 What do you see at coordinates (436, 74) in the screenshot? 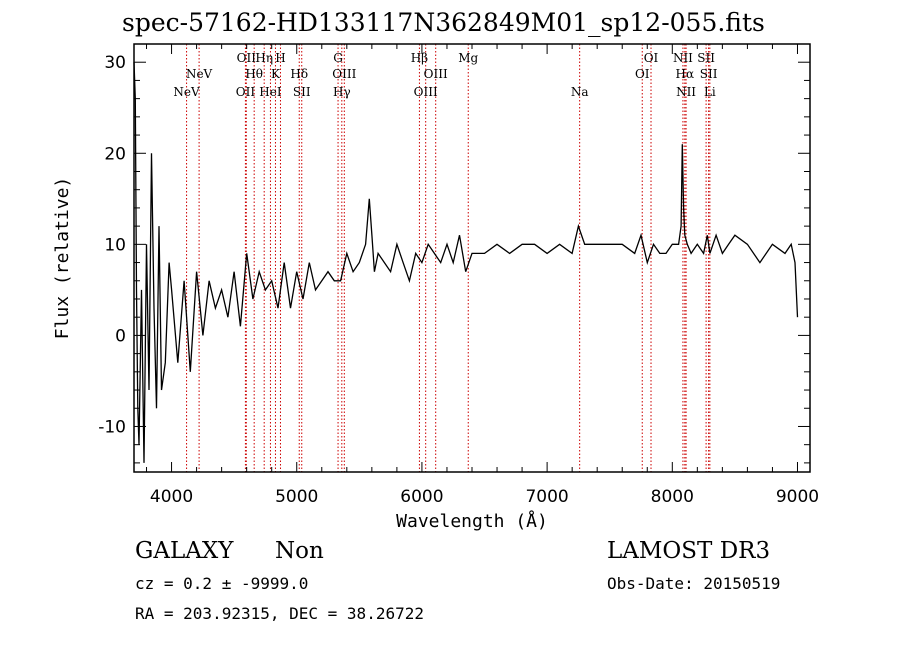
I see `line-label-16: OIII` at bounding box center [436, 74].